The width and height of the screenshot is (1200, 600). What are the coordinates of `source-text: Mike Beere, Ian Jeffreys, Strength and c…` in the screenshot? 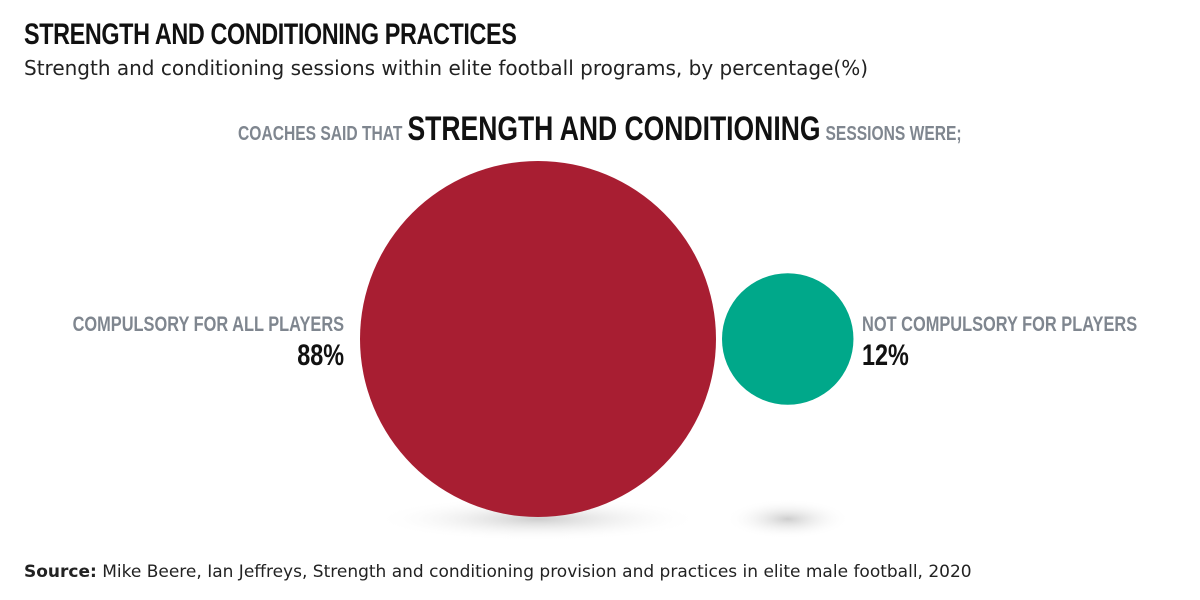 It's located at (537, 572).